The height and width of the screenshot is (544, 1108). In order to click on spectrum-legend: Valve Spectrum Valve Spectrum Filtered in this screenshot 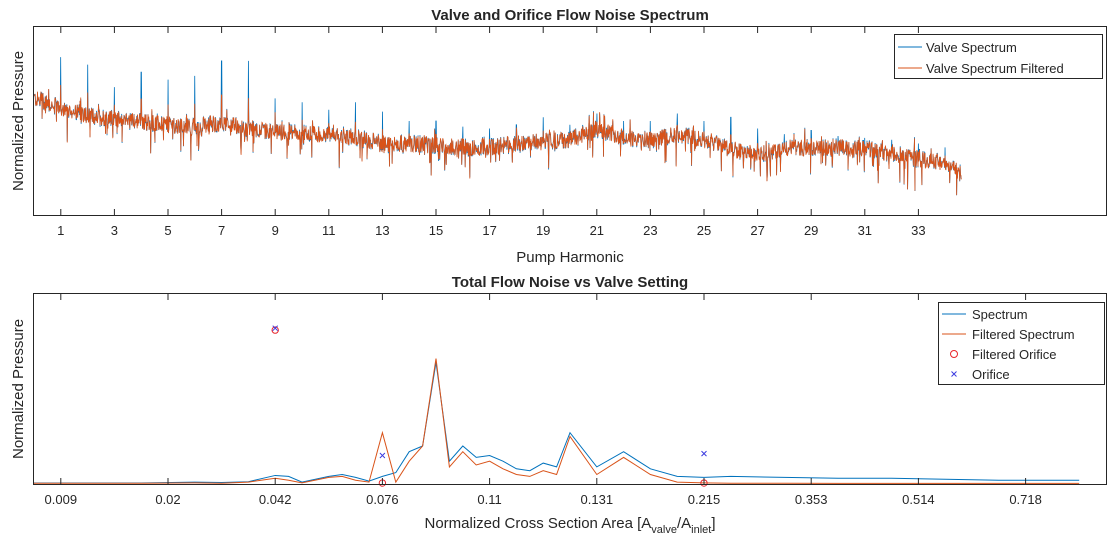, I will do `click(998, 56)`.